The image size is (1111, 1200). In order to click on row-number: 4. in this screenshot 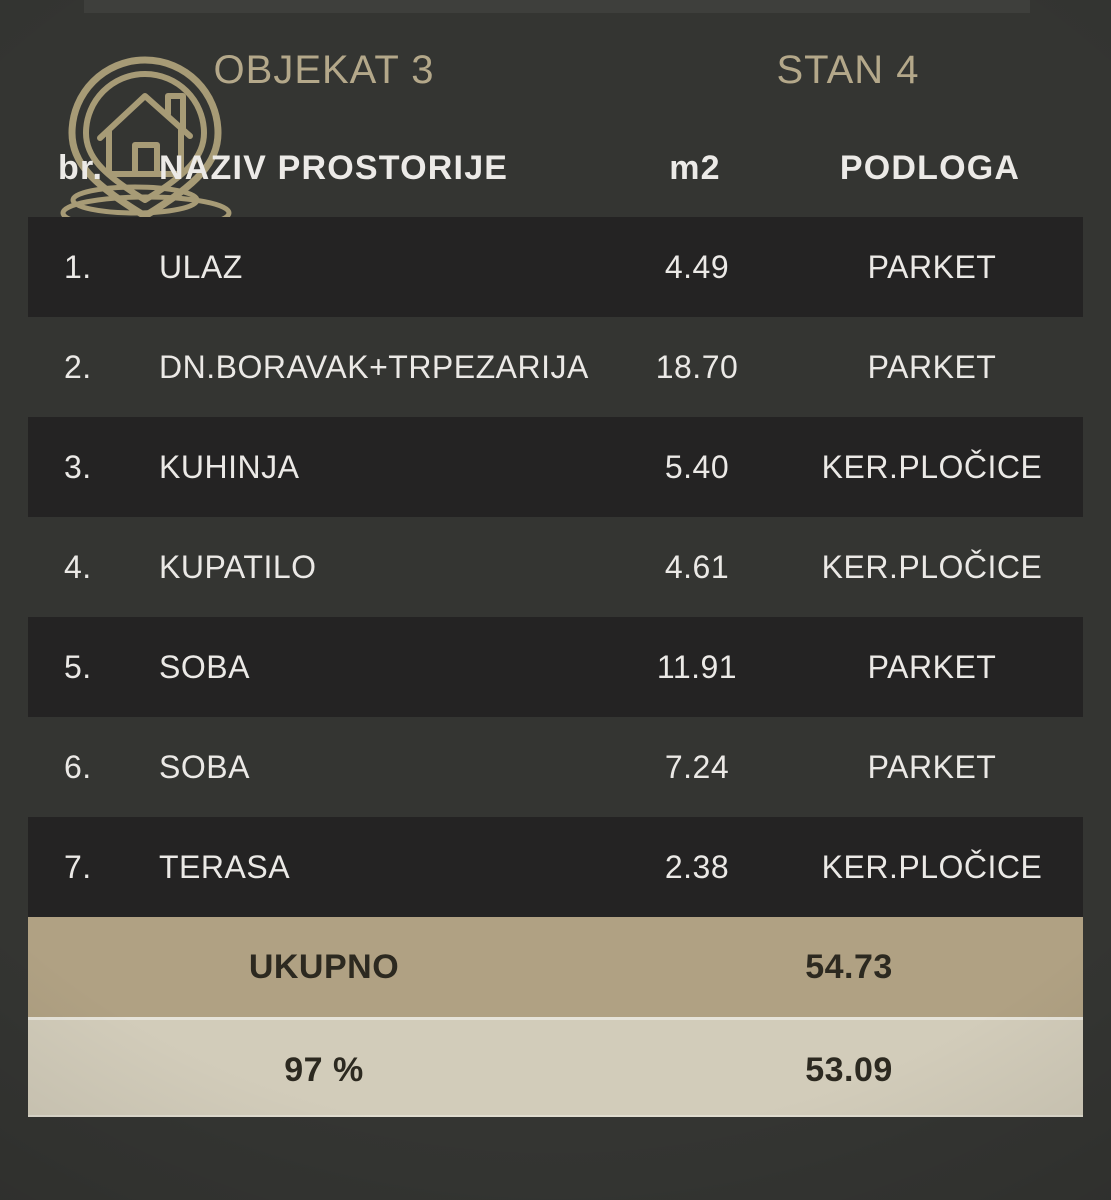, I will do `click(78, 567)`.